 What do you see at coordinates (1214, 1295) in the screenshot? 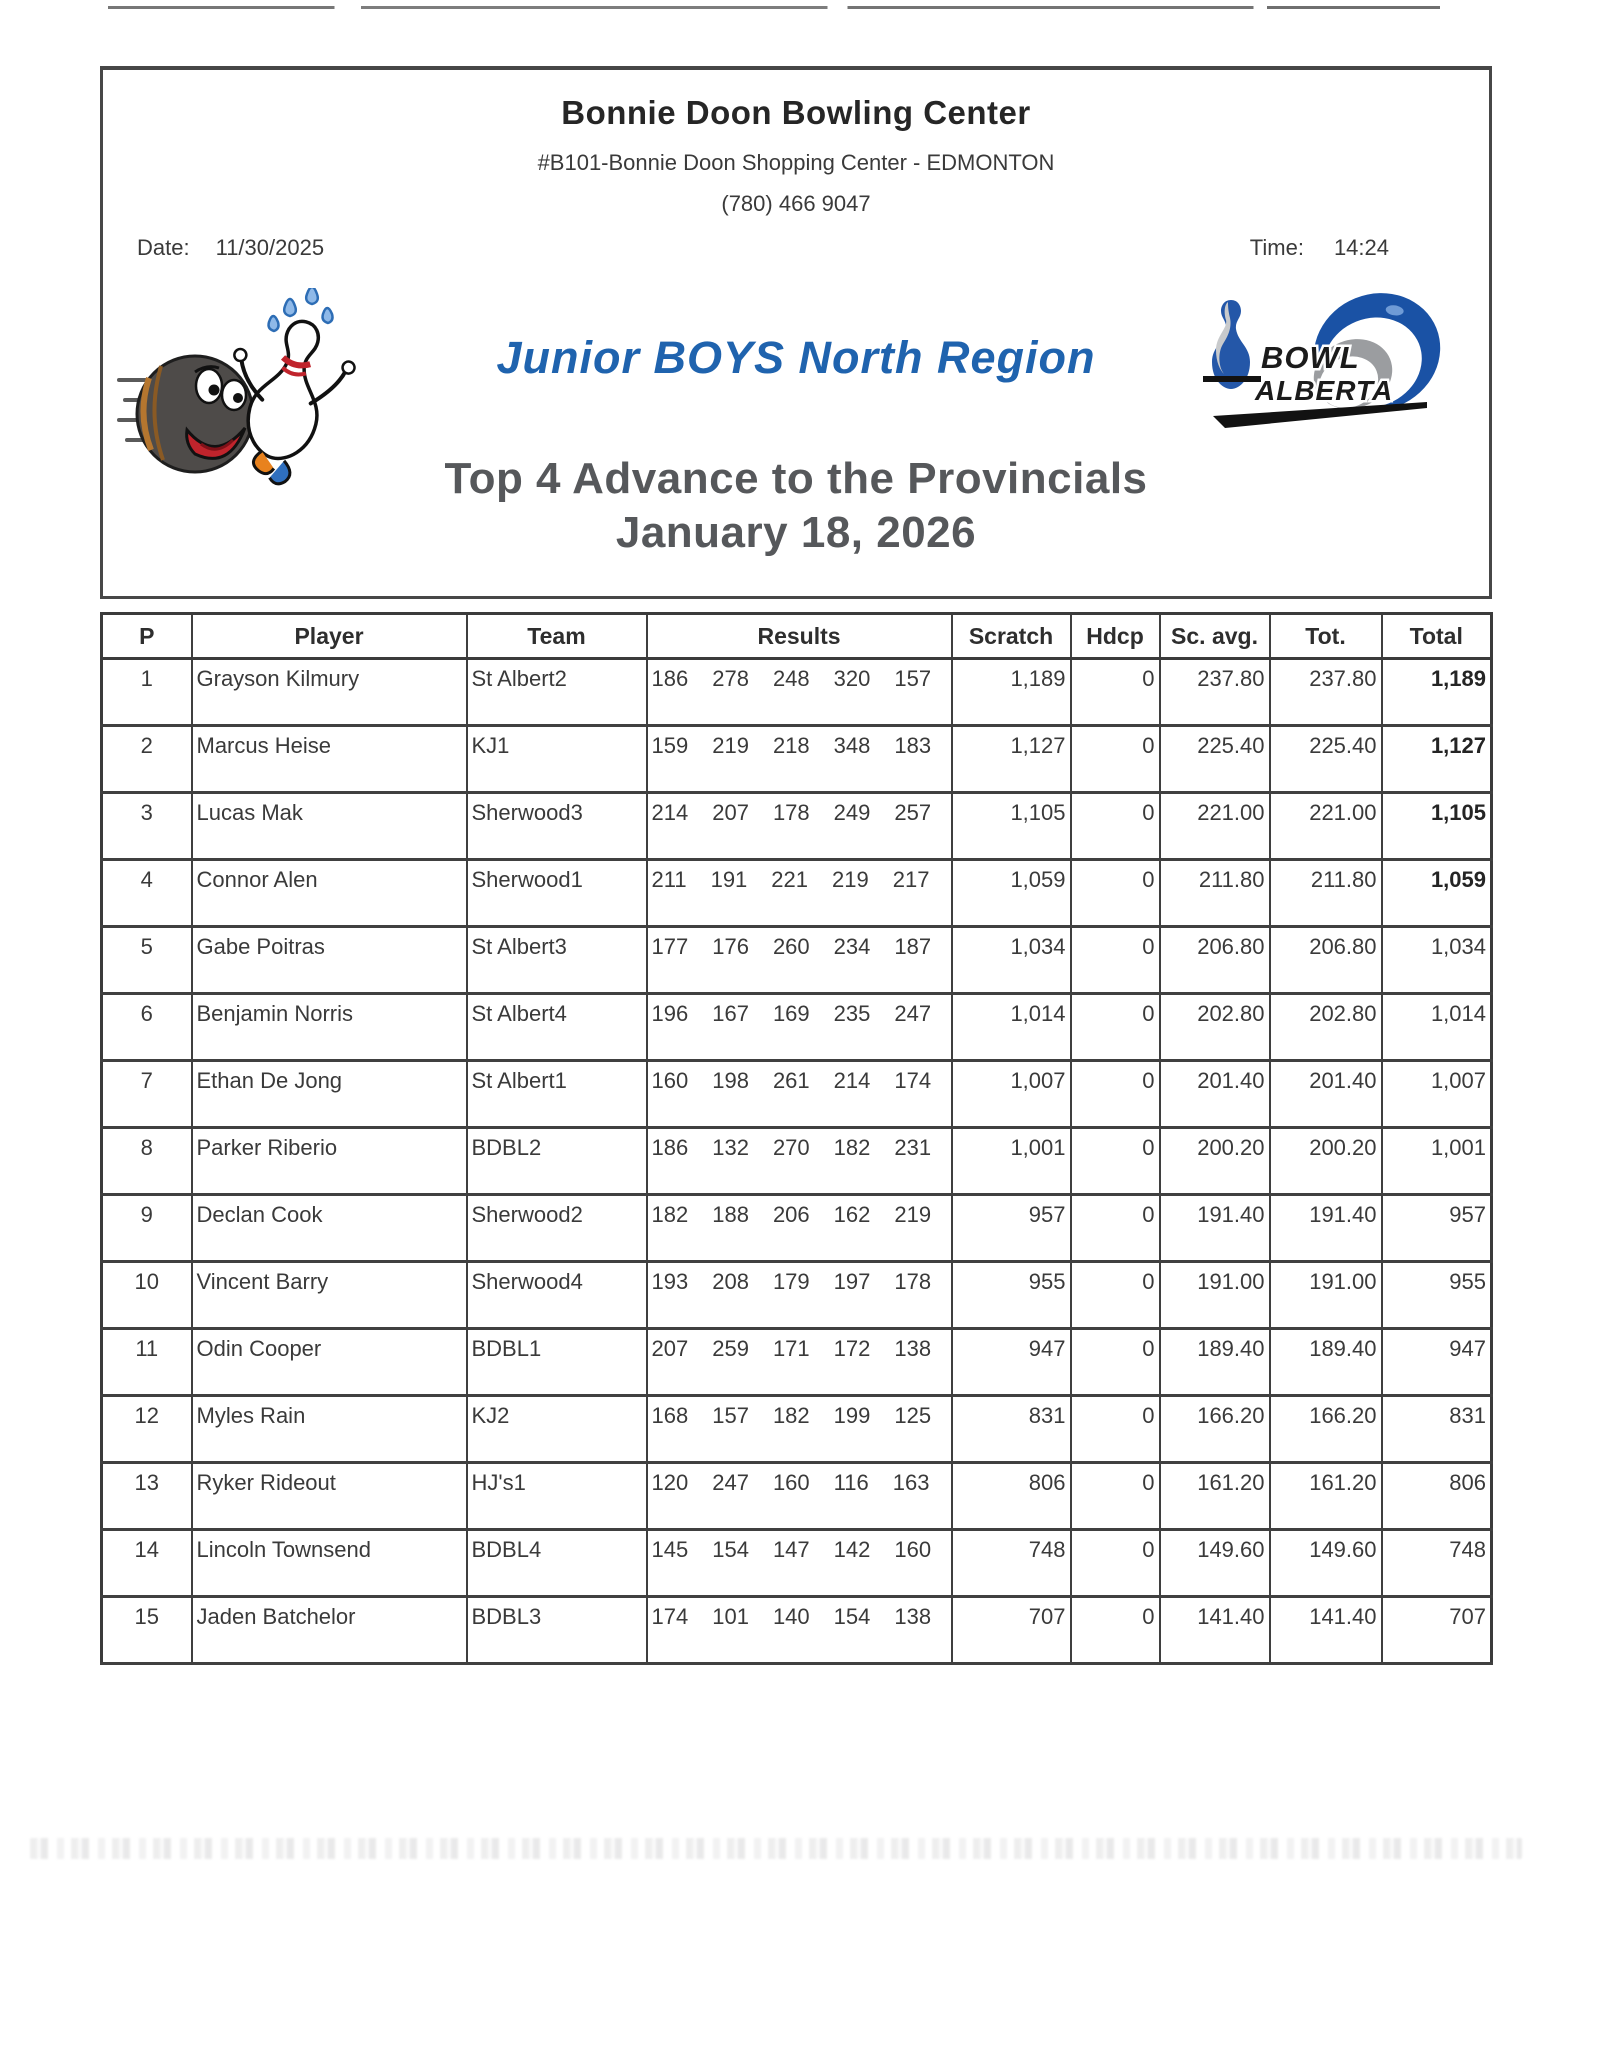
I see `cell-sc-avg: 191.00` at bounding box center [1214, 1295].